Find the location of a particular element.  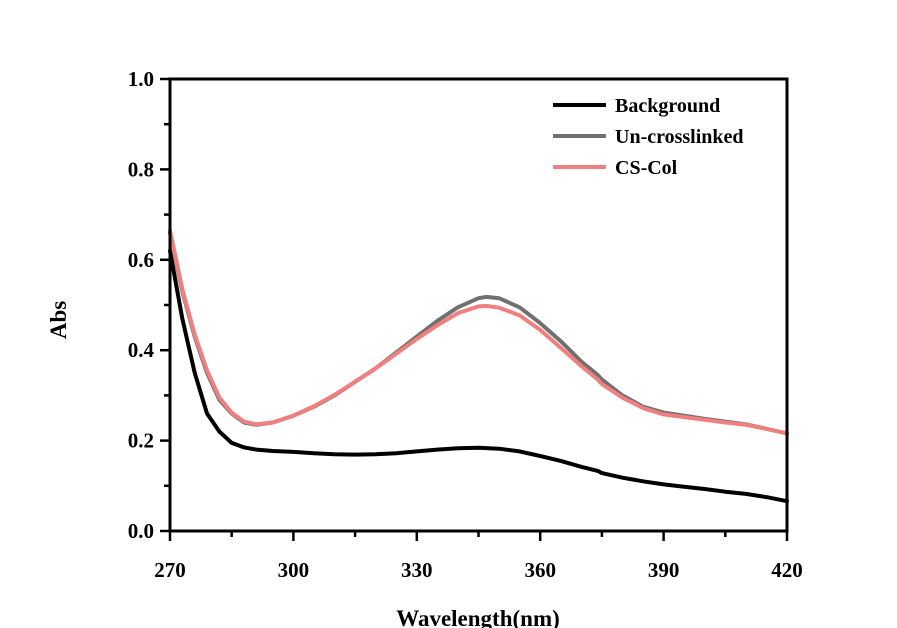

x-tick-label: 330 is located at coordinates (417, 570).